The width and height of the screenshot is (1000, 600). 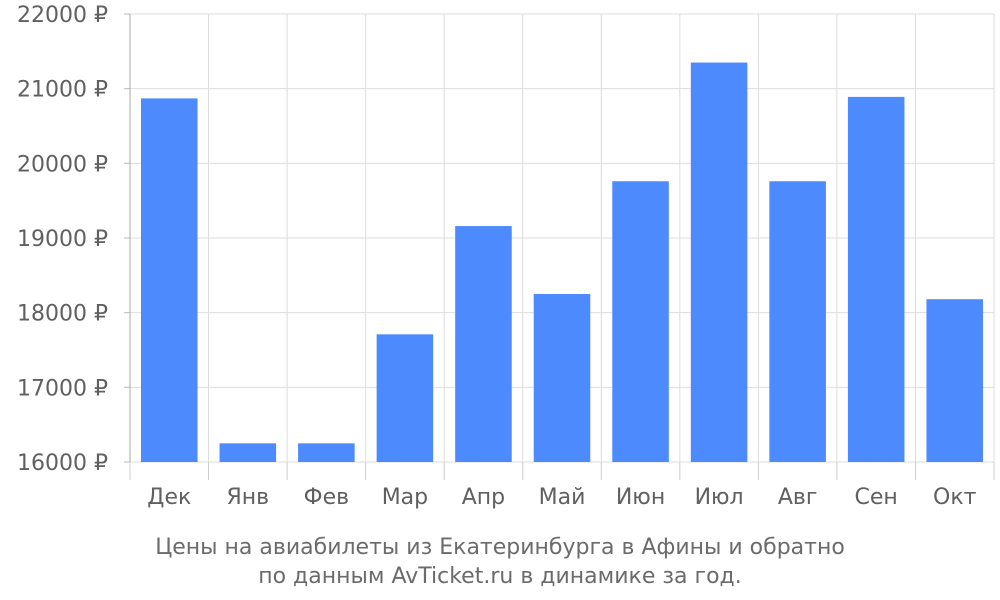 What do you see at coordinates (62, 463) in the screenshot?
I see `y-tick-label: 16000 ₽` at bounding box center [62, 463].